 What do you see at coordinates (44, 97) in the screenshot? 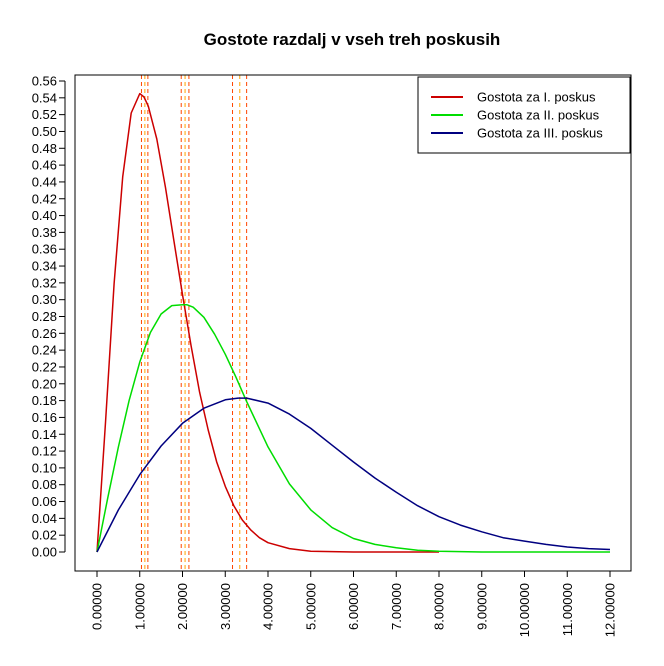
I see `y-tick-label: 0.54` at bounding box center [44, 97].